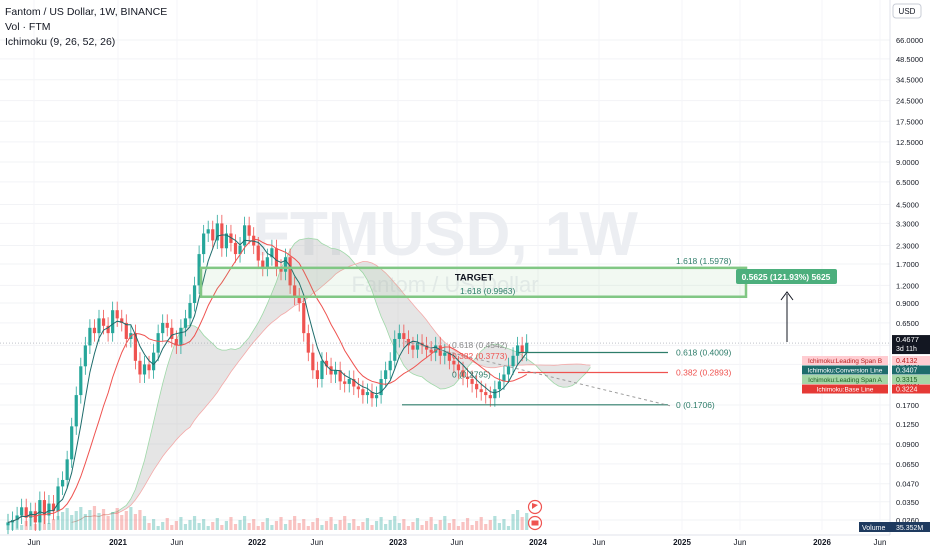 The width and height of the screenshot is (932, 550). I want to click on ichimoku-indicator-label: Ichimoku (9, 26, 52, 26), so click(60, 42).